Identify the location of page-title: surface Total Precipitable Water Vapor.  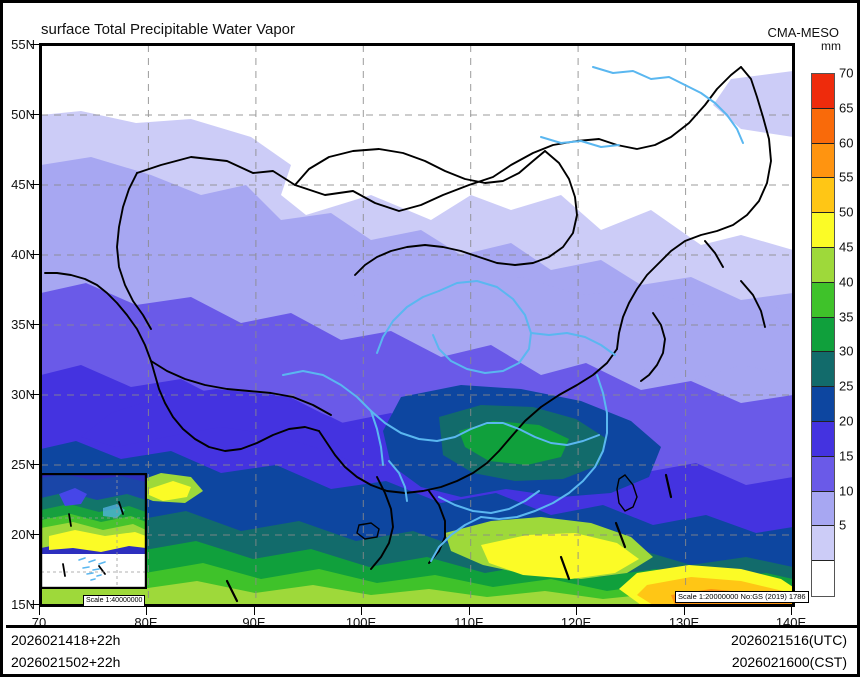
(168, 29).